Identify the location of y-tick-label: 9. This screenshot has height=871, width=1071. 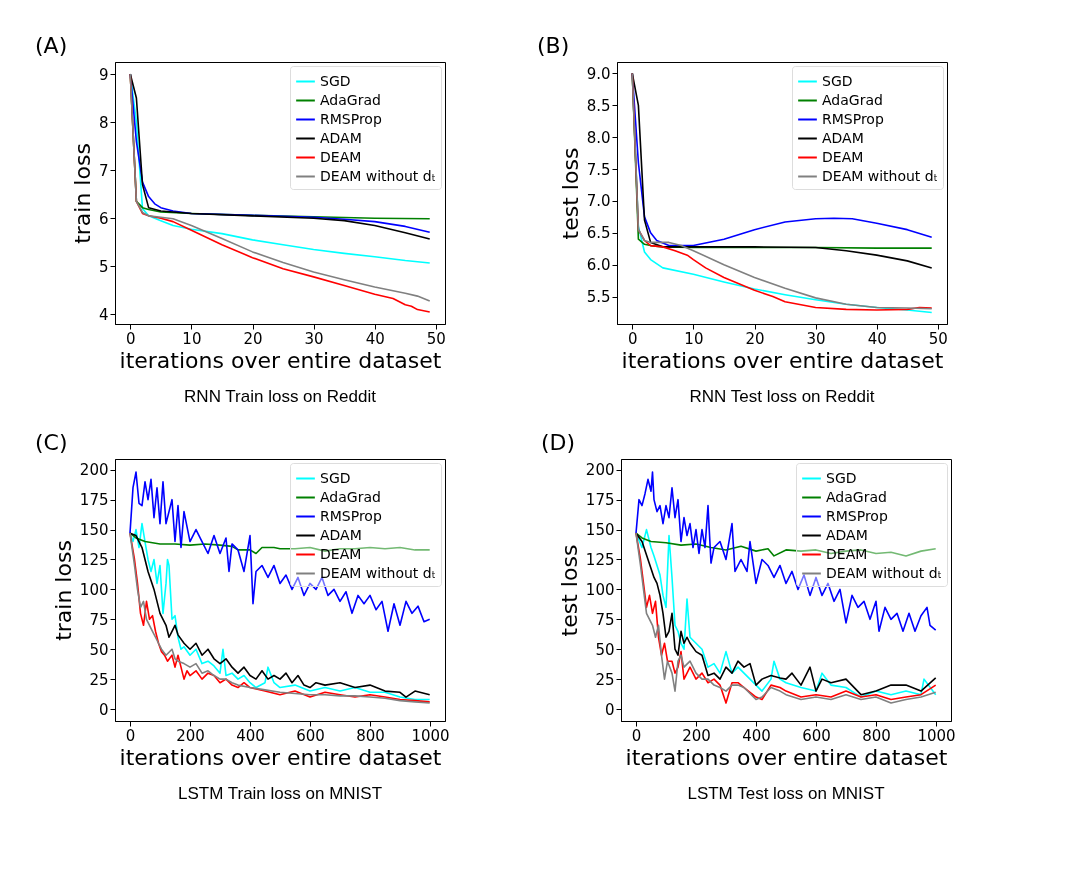
(103, 74).